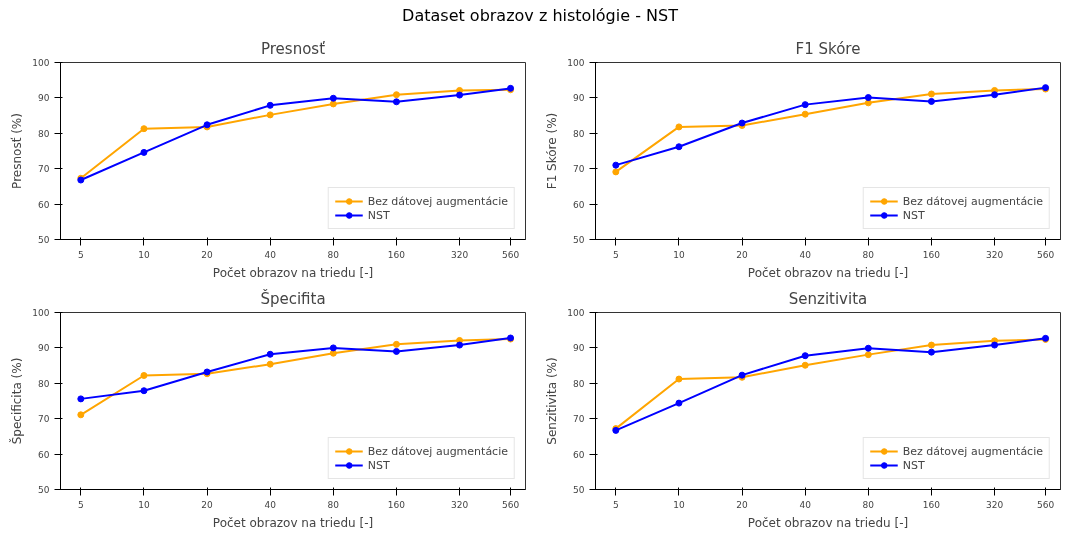 The width and height of the screenshot is (1074, 542). Describe the element at coordinates (17, 151) in the screenshot. I see `y-axis-title: Presnosť (%)` at that location.